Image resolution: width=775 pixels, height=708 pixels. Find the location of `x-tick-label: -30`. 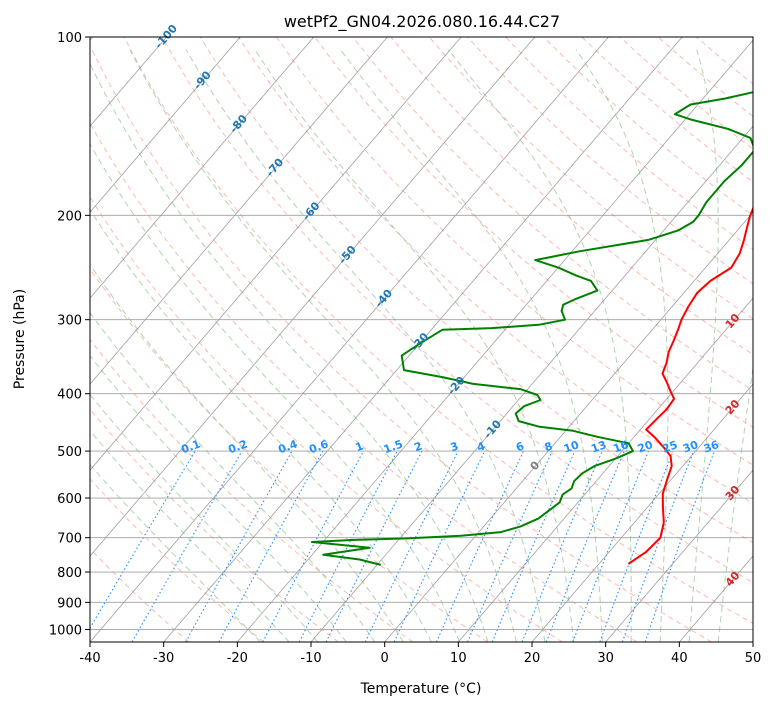

x-tick-label: -30 is located at coordinates (163, 658).